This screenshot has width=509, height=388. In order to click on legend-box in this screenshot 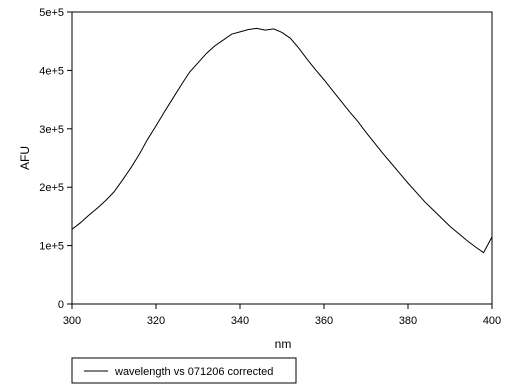, I will do `click(184, 370)`.